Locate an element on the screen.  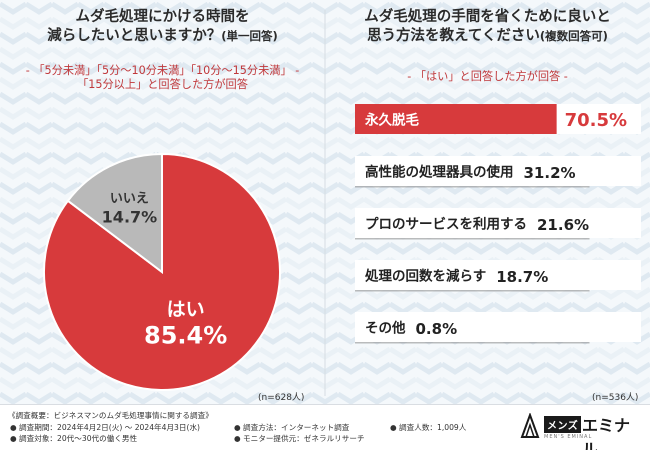
logo-mens: メンズ is located at coordinates (563, 424).